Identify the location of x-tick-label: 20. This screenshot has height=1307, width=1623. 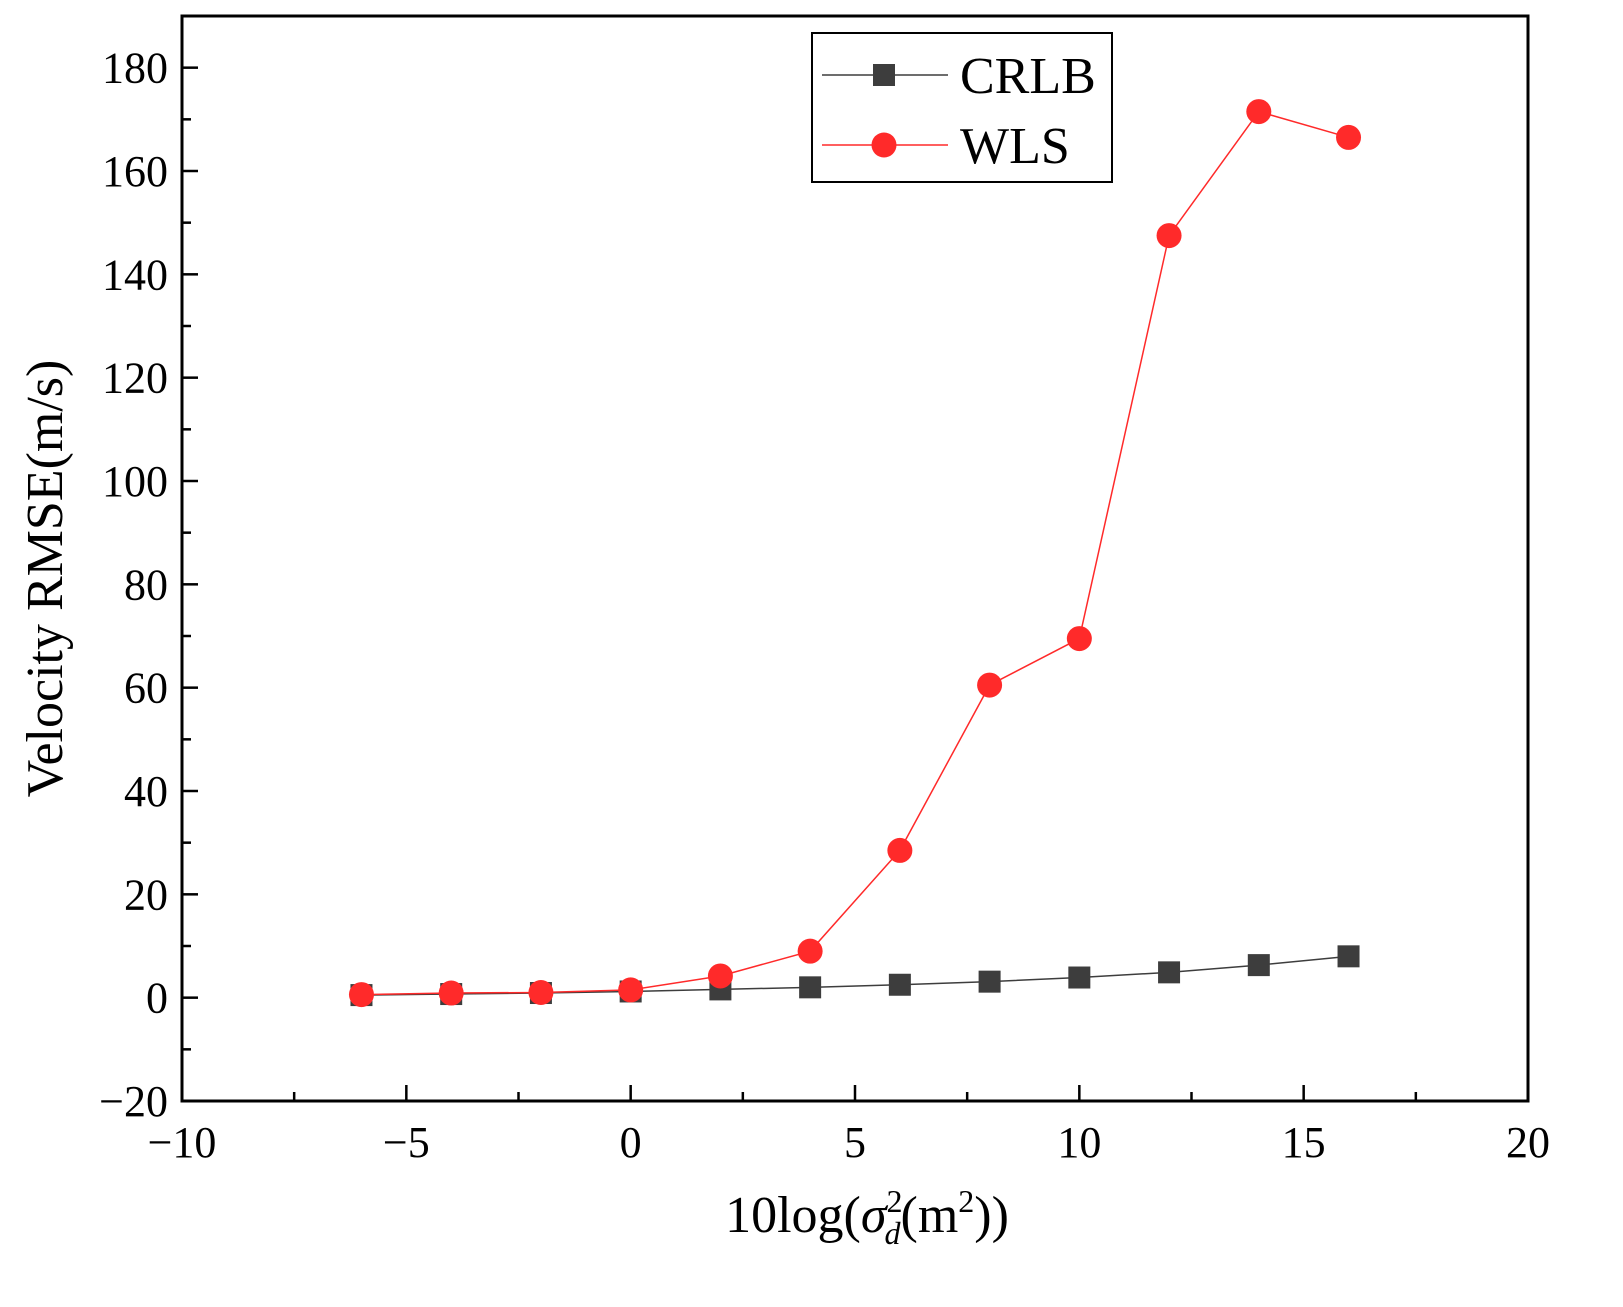
(1528, 1142).